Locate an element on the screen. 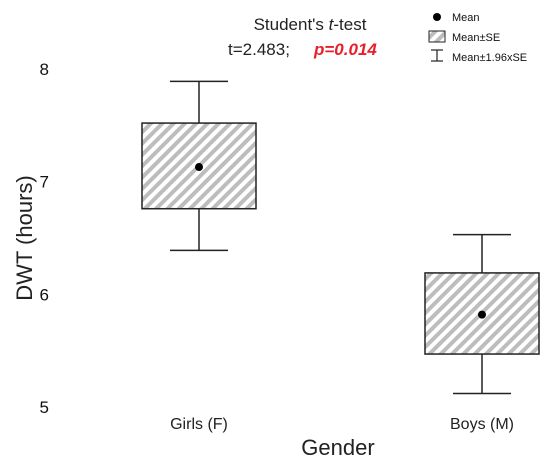 This screenshot has height=466, width=550. legend: Mean Mean±SE Mean±1.96xSE is located at coordinates (477, 38).